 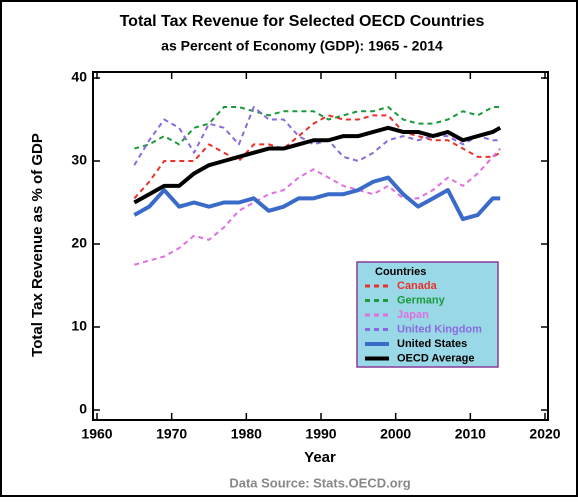 What do you see at coordinates (439, 329) in the screenshot?
I see `legend-label: United Kingdom` at bounding box center [439, 329].